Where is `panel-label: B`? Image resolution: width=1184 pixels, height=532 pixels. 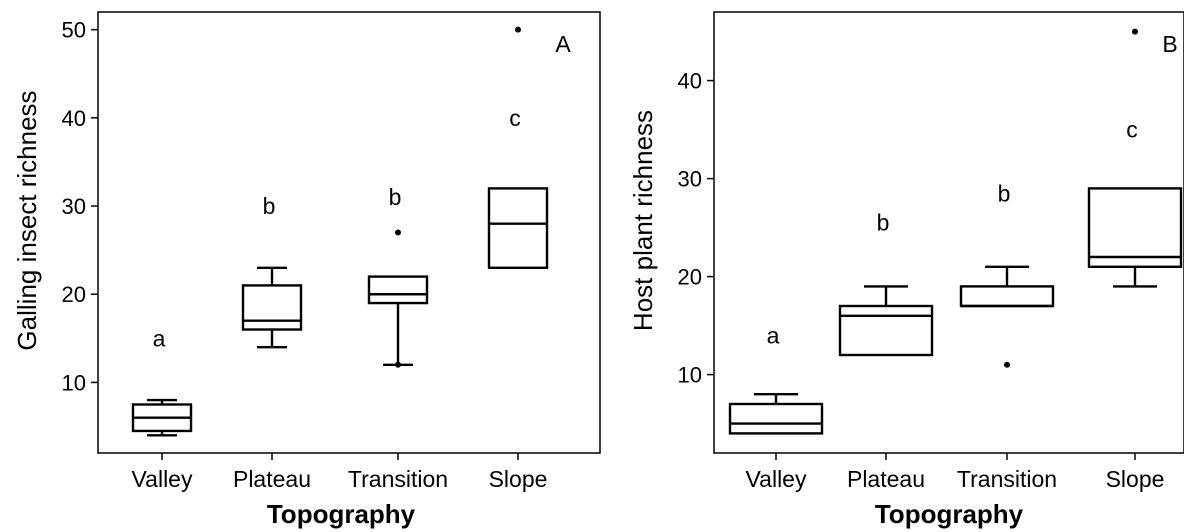 panel-label: B is located at coordinates (1169, 44).